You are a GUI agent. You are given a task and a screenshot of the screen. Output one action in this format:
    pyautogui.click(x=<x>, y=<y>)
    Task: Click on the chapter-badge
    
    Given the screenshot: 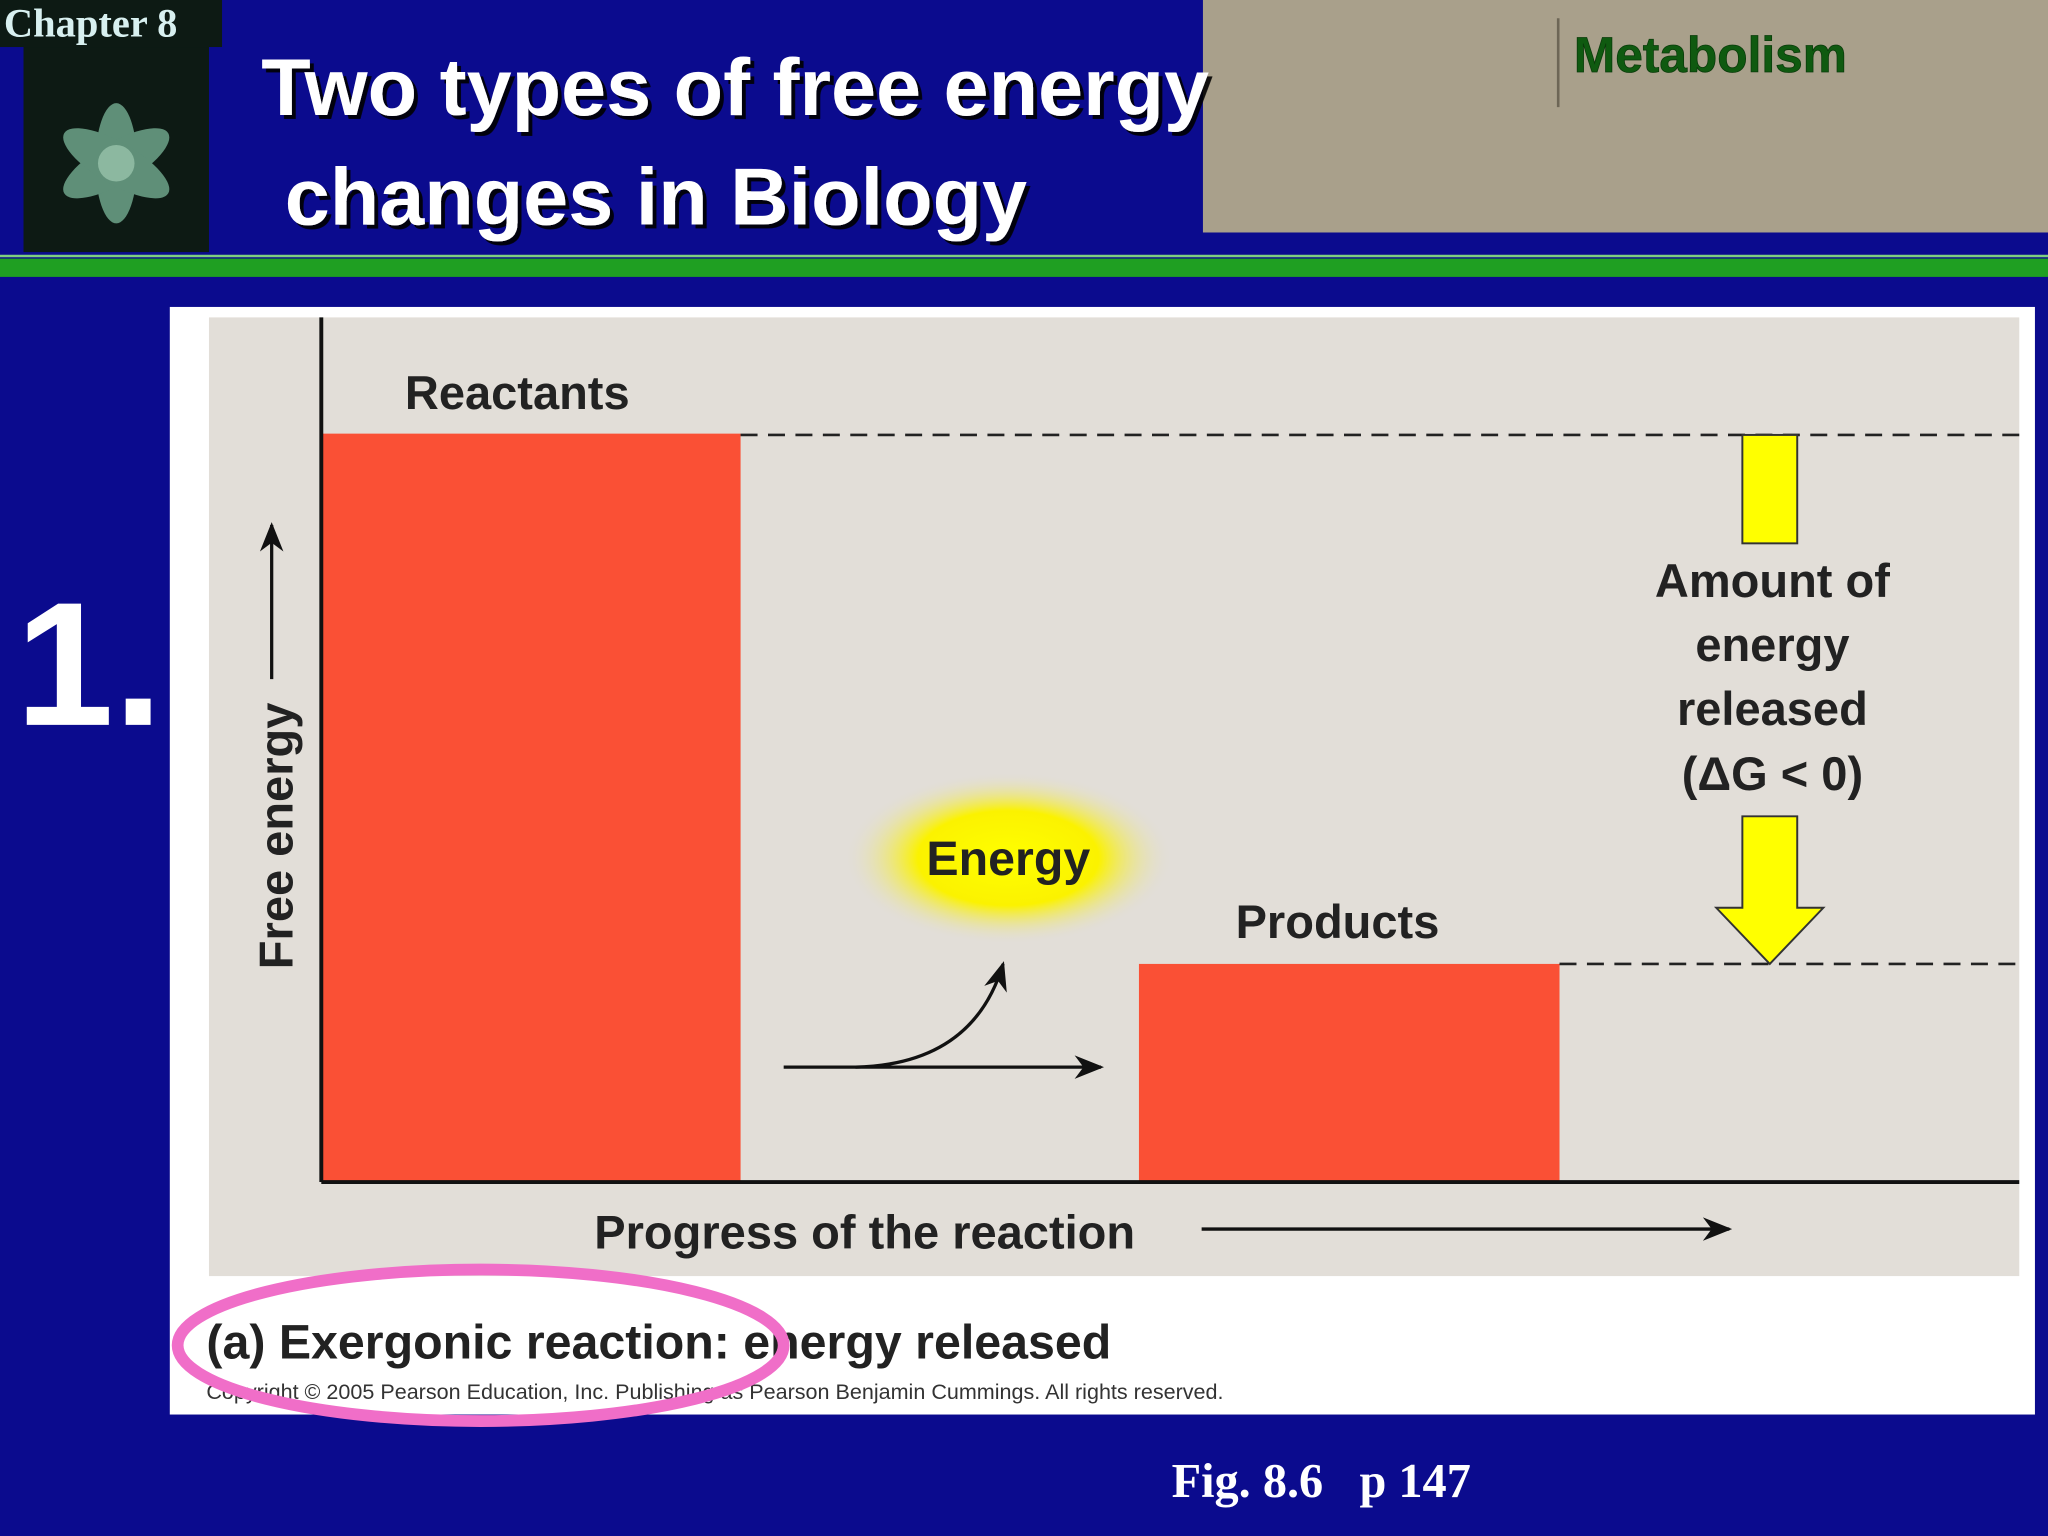 What is the action you would take?
    pyautogui.click(x=111, y=24)
    